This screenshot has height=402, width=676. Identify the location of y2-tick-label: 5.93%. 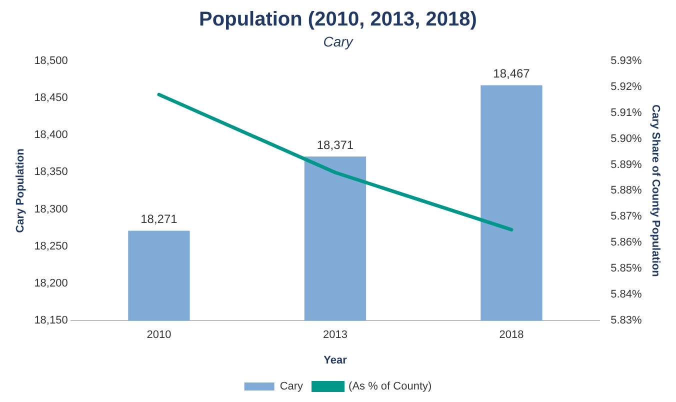
(626, 60).